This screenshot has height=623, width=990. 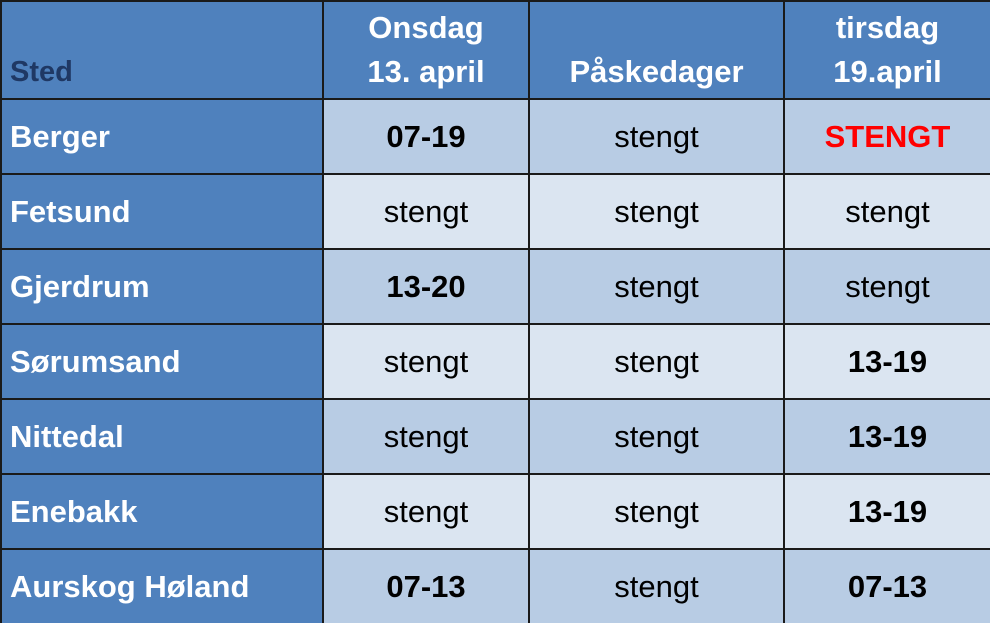 What do you see at coordinates (656, 71) in the screenshot?
I see `header-text: Påskedager` at bounding box center [656, 71].